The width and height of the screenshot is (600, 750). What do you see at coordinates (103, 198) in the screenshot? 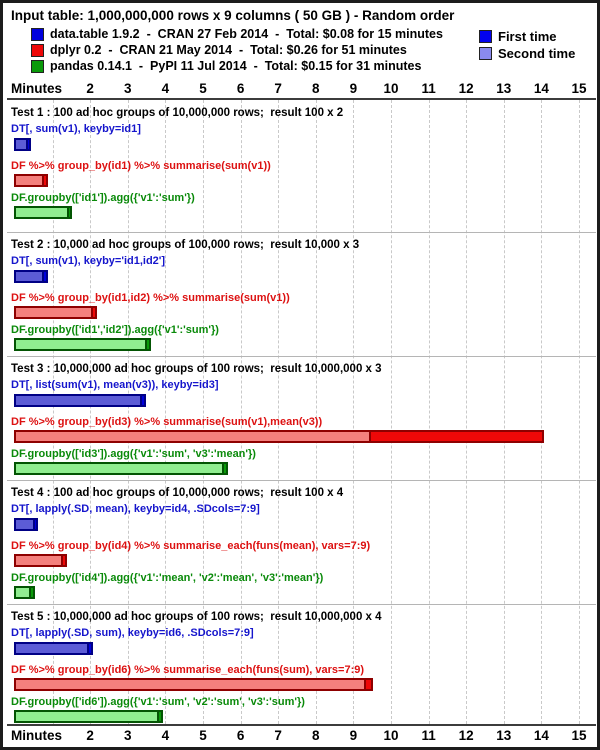
I see `code-label-pandas: DF.groupby(['id1']).agg({'v1':'sum'})` at bounding box center [103, 198].